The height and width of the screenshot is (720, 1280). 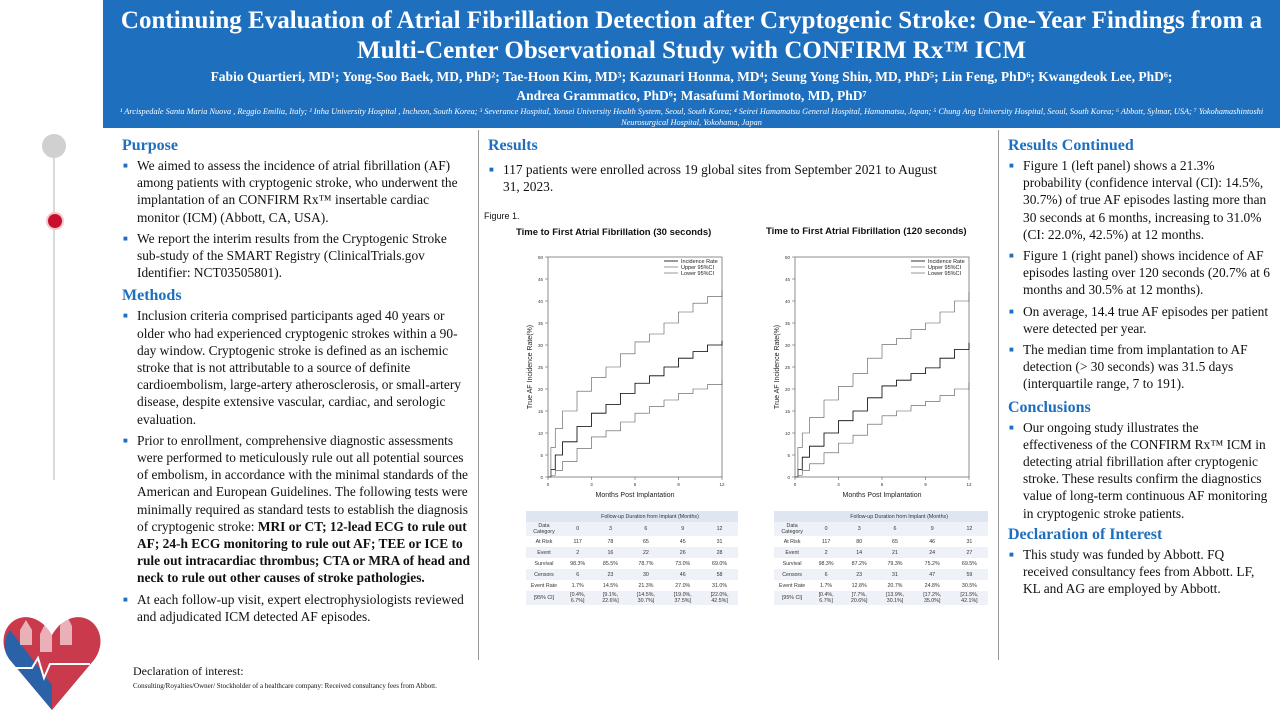 What do you see at coordinates (932, 541) in the screenshot?
I see `table-cell: 46` at bounding box center [932, 541].